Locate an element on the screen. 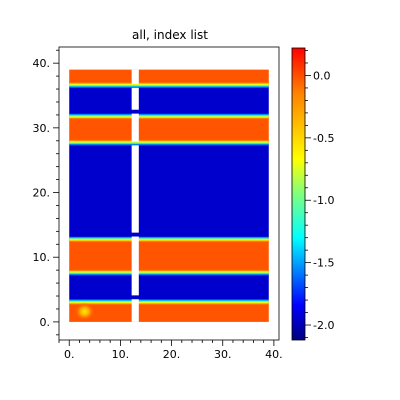  heatmap-region-hot is located at coordinates (169, 256).